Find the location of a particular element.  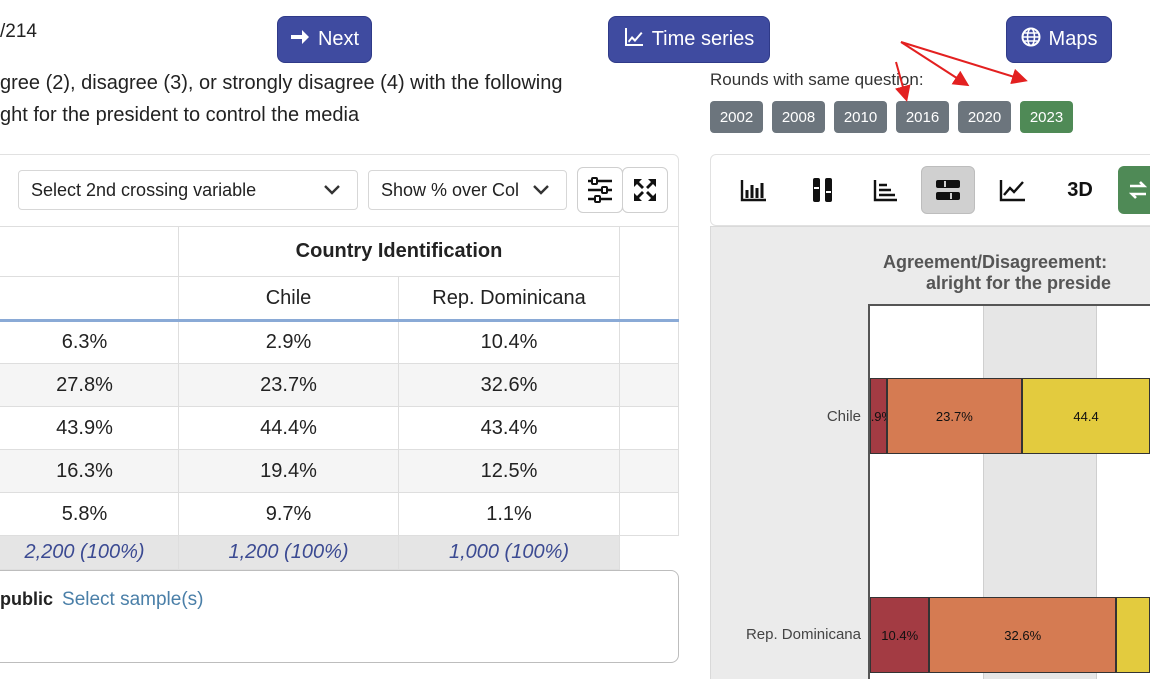

bar-segment: 44.4 is located at coordinates (1086, 416).